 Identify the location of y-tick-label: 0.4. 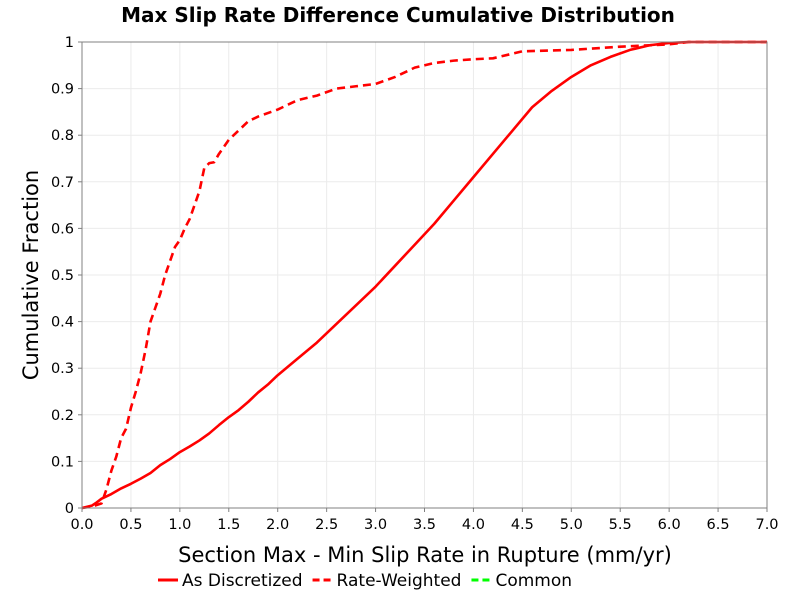
(62, 323).